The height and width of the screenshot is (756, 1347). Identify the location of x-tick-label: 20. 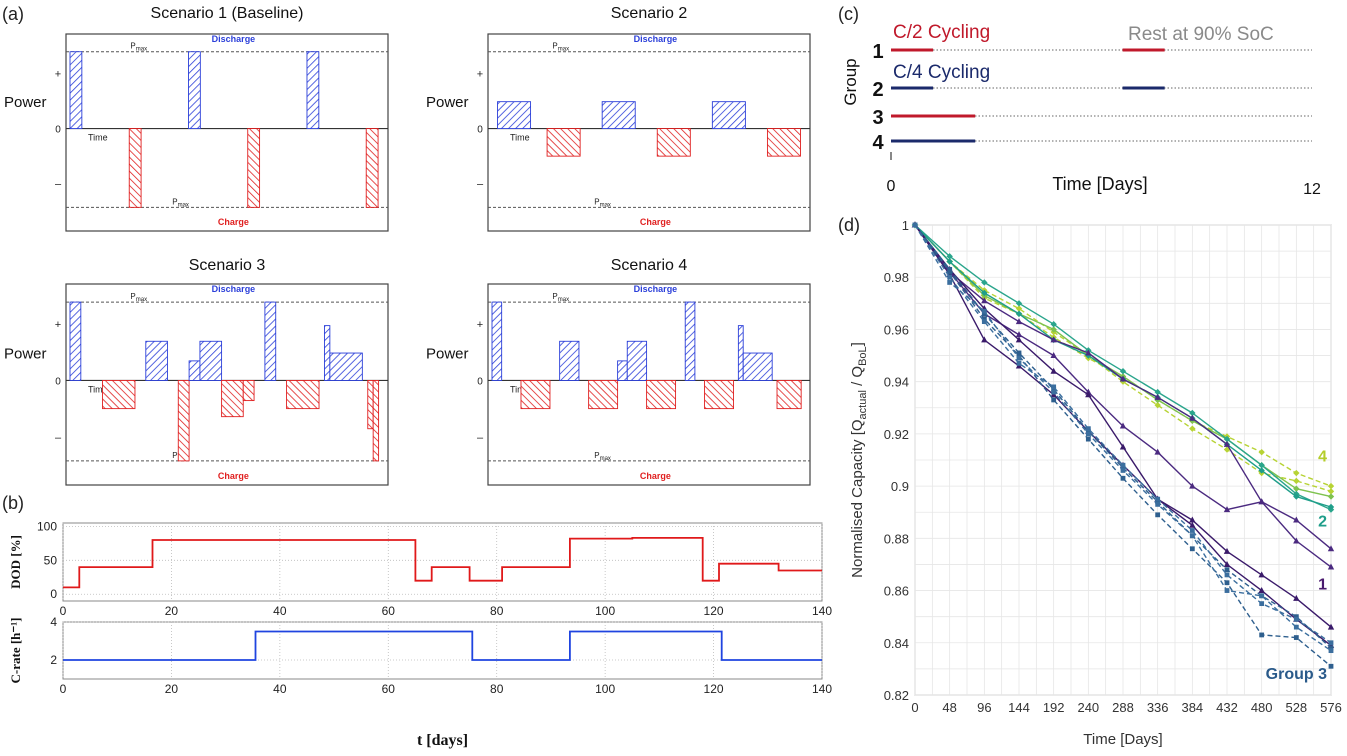
(172, 611).